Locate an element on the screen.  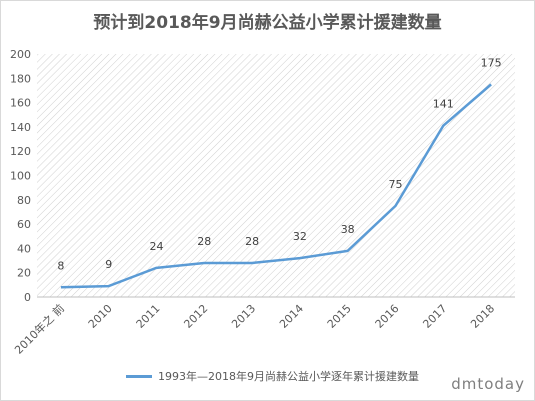
y-tick-label: 40 is located at coordinates (24, 248).